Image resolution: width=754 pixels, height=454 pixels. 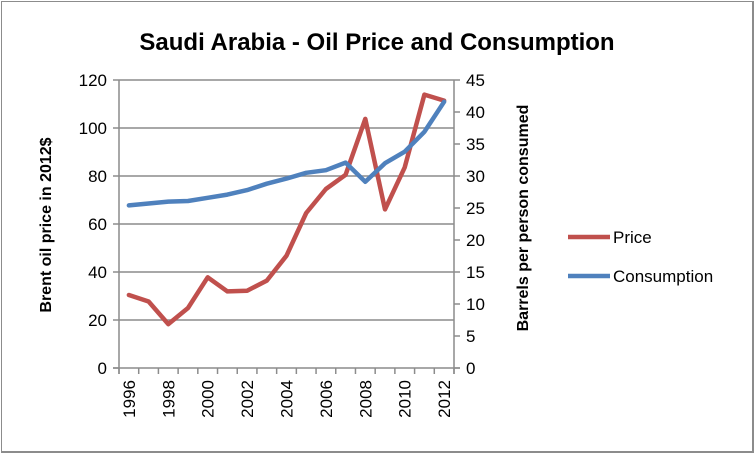 I want to click on y2-tick-label: 0, so click(x=470, y=368).